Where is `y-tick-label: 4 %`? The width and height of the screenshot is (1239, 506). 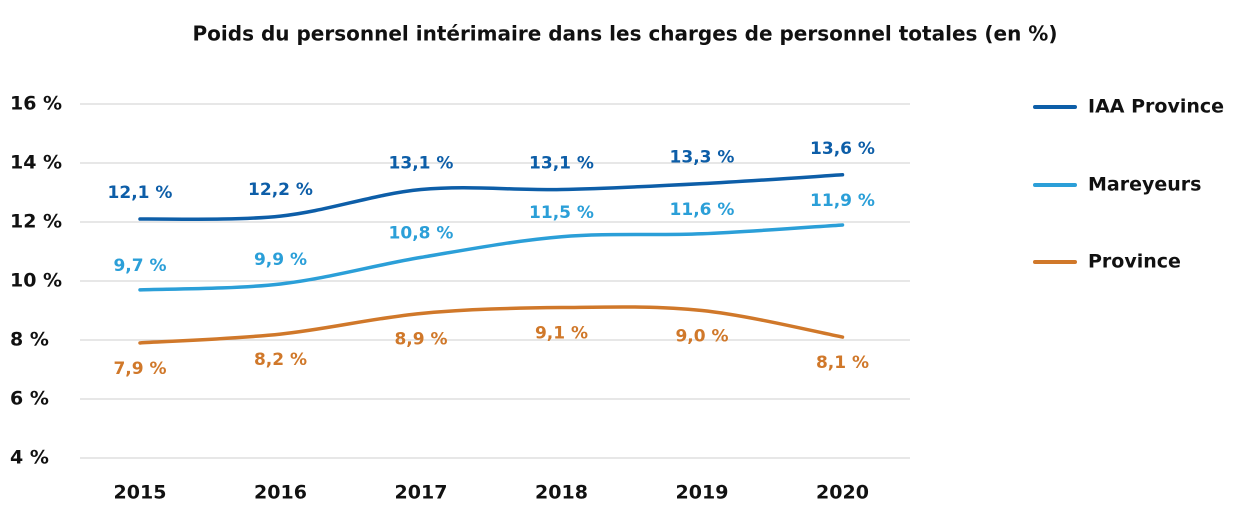
y-tick-label: 4 % is located at coordinates (29, 458).